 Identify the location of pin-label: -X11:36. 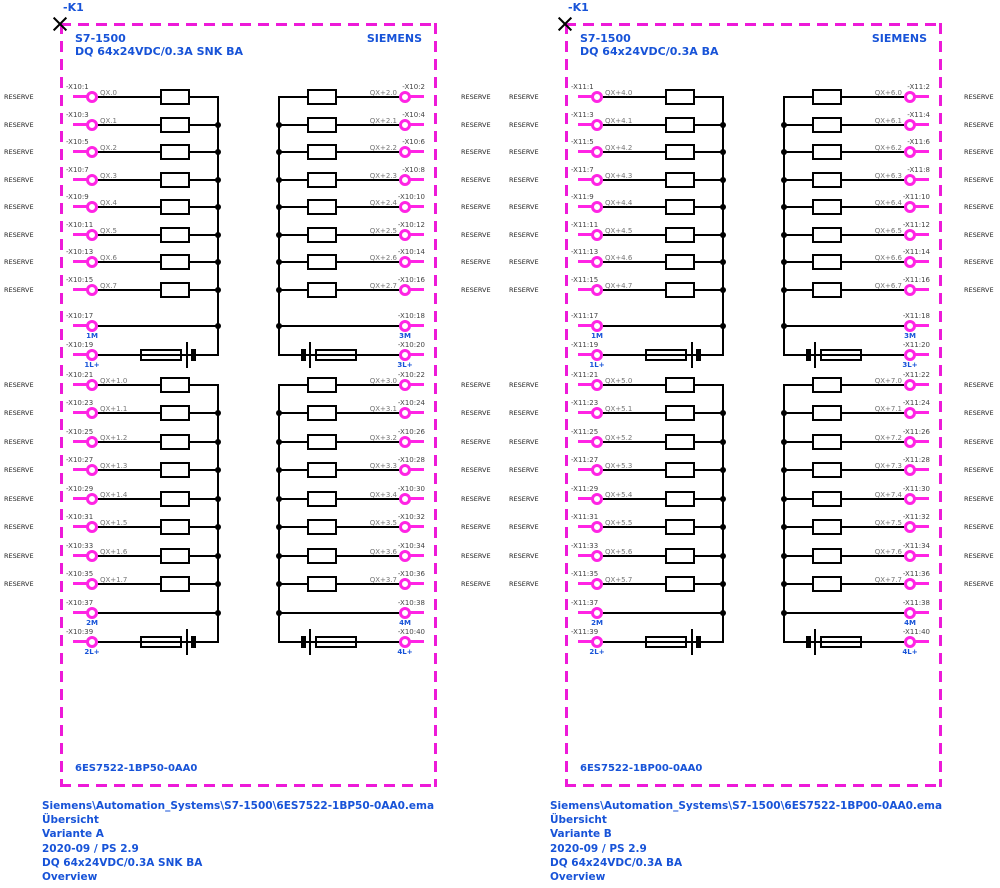
(916, 574).